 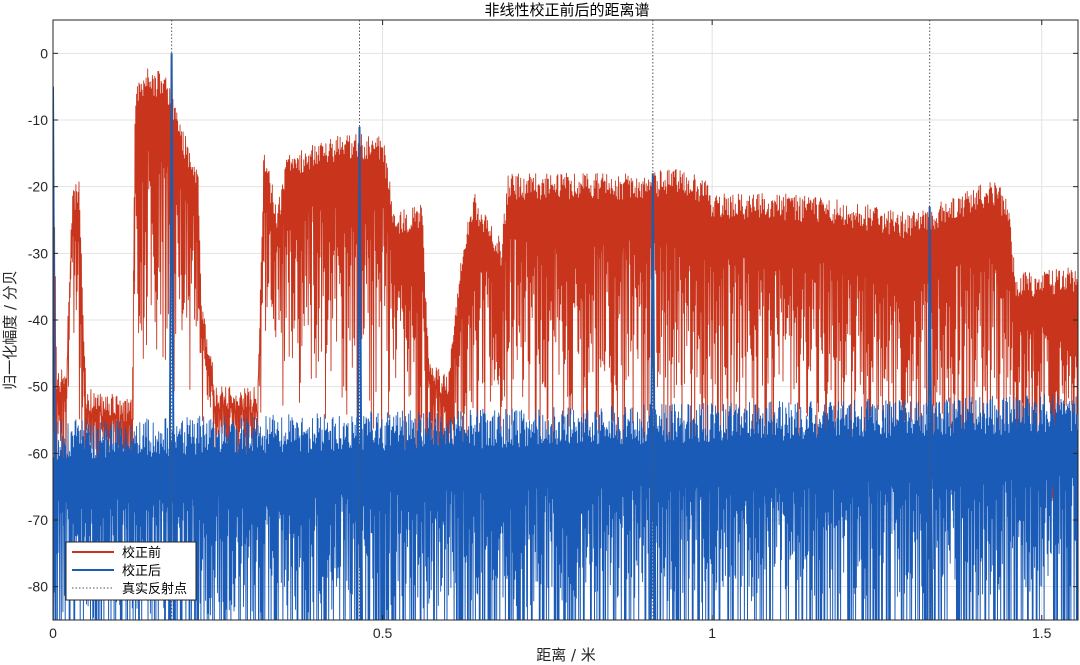 What do you see at coordinates (38, 120) in the screenshot?
I see `y-tick-label: -10` at bounding box center [38, 120].